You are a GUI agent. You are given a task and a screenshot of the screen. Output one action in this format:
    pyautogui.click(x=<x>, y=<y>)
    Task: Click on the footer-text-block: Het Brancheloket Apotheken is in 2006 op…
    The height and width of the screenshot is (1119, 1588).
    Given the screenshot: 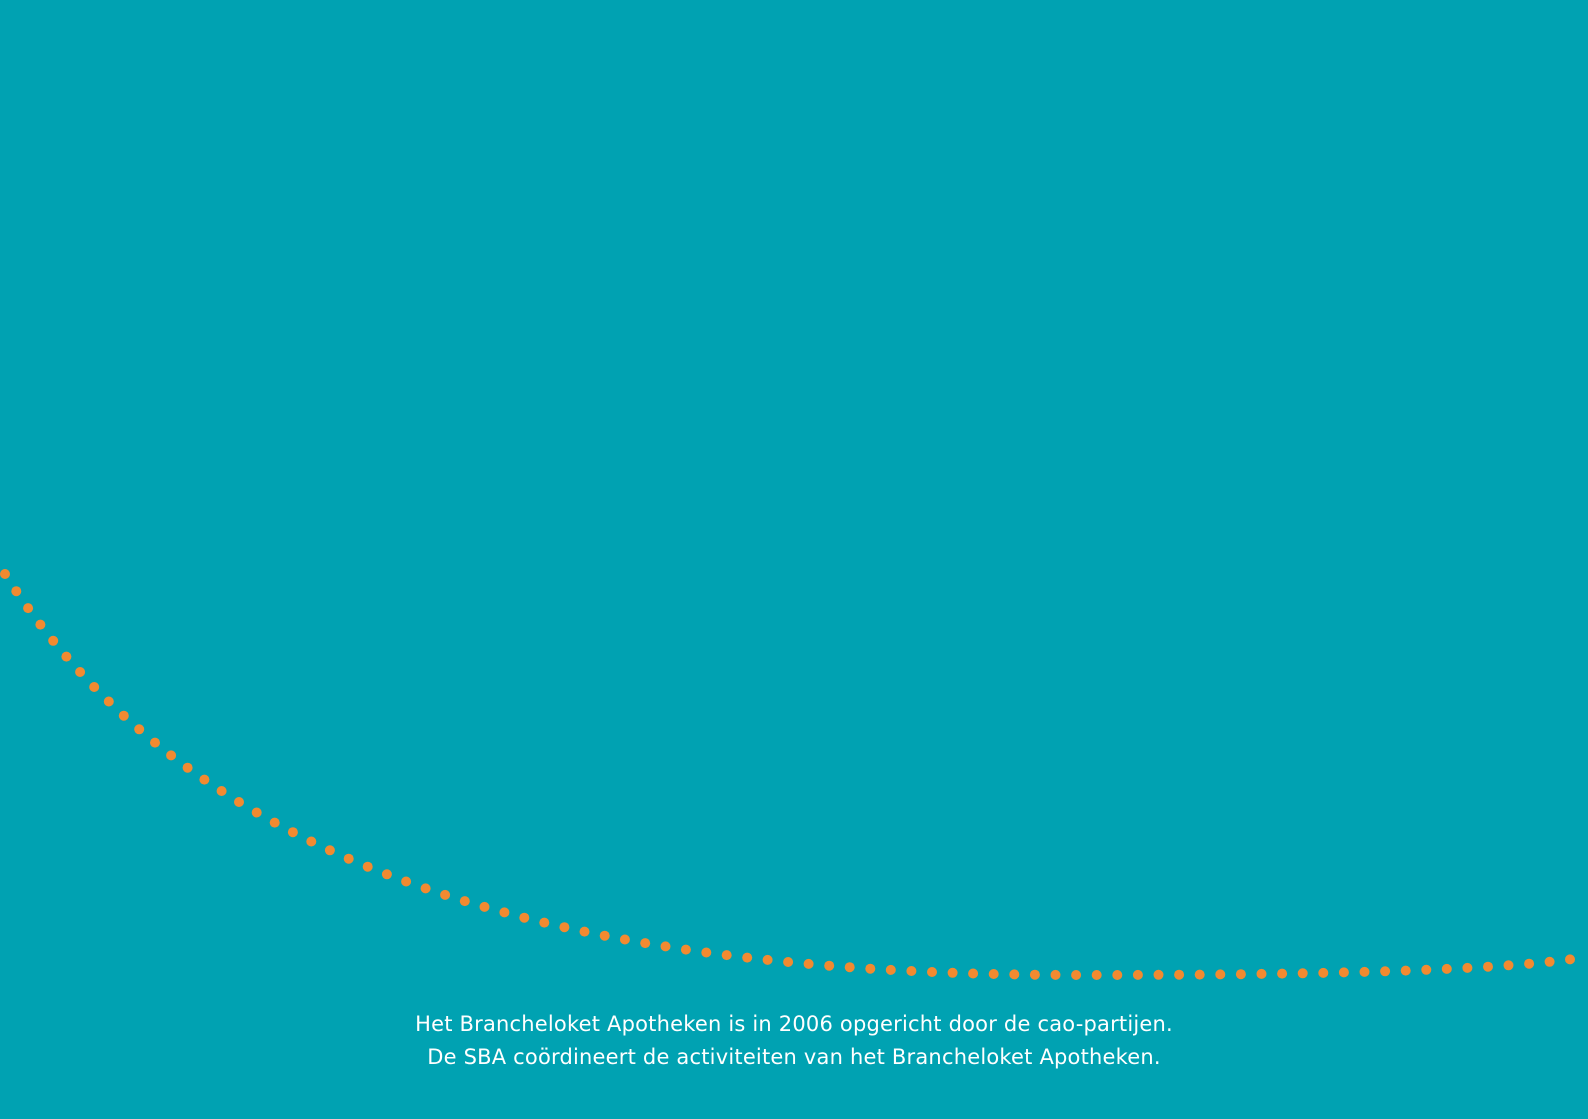 What is the action you would take?
    pyautogui.click(x=794, y=1041)
    